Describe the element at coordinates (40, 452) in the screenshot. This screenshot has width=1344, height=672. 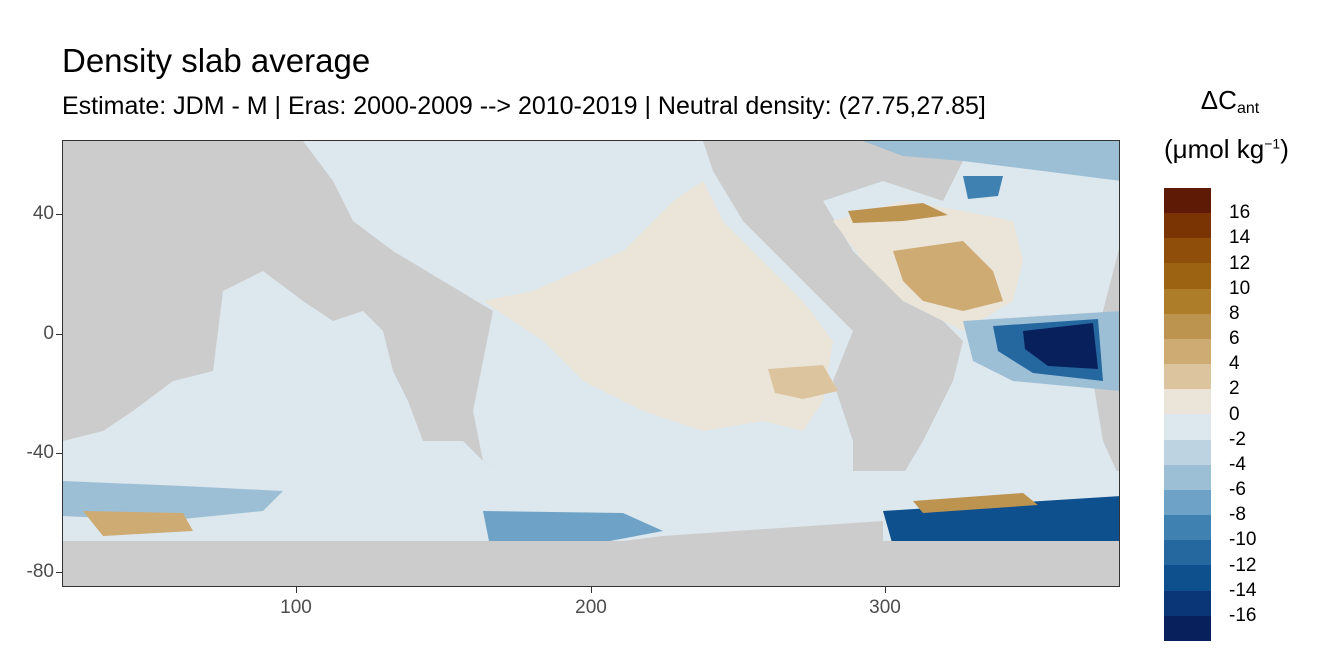
I see `y-tick-label: -40` at that location.